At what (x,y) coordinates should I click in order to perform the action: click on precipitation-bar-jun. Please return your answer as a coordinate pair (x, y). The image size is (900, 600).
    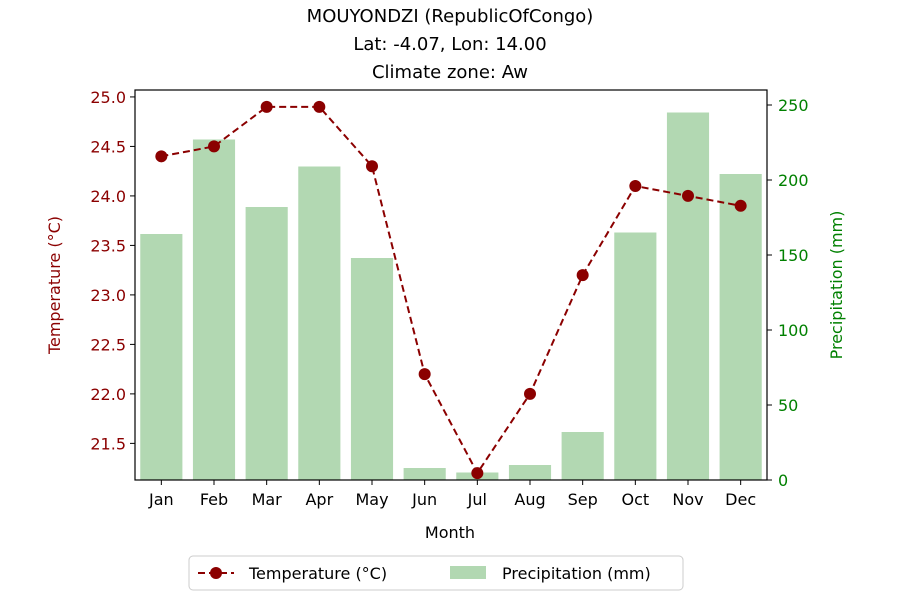
    Looking at the image, I should click on (424, 474).